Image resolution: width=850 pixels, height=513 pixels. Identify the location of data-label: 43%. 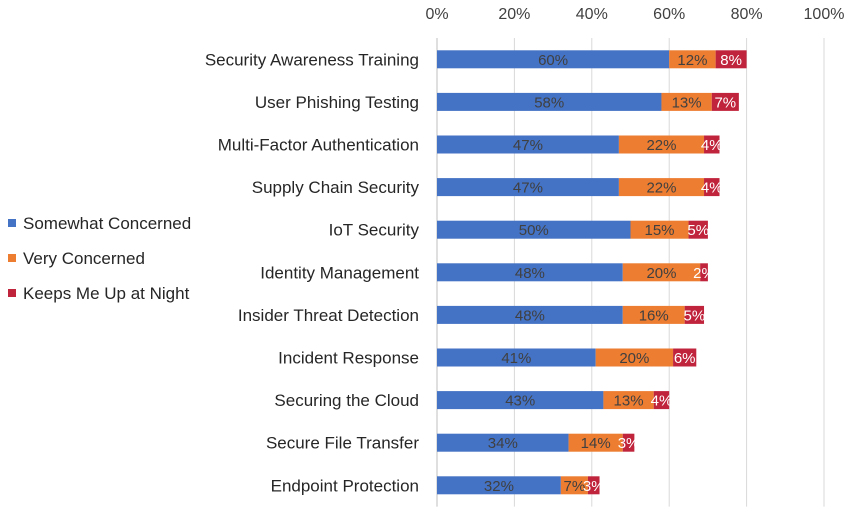
(520, 401).